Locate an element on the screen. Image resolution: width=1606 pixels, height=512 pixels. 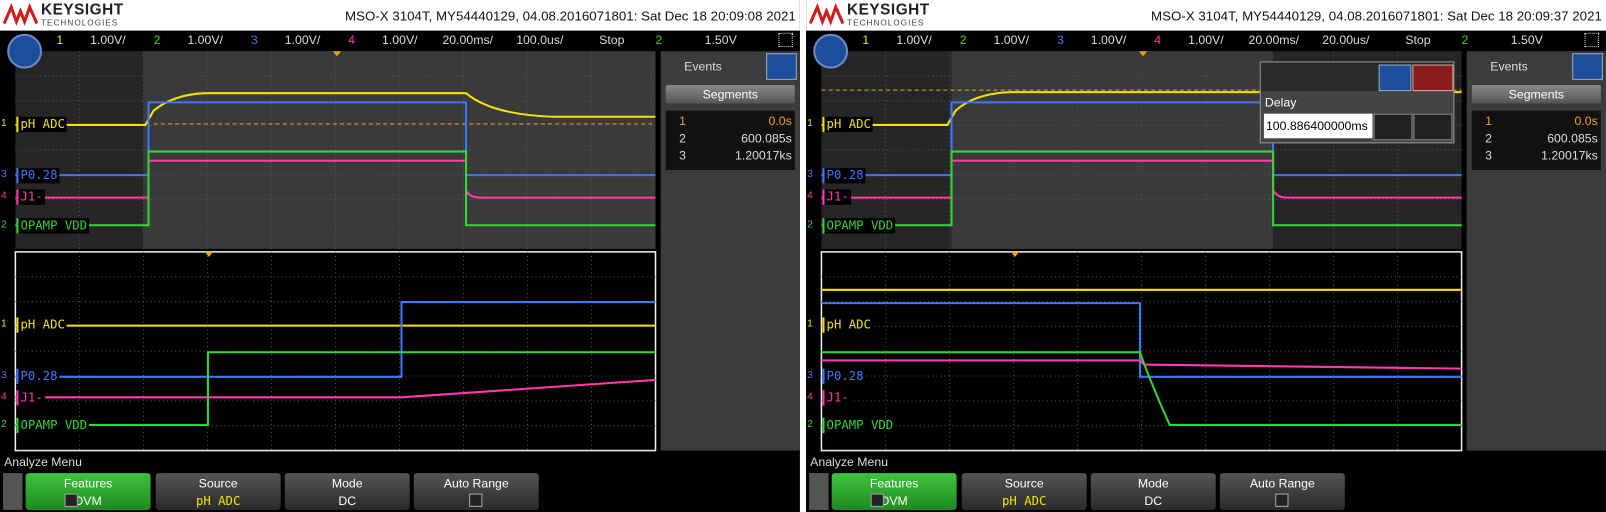
event-index: 2 is located at coordinates (1488, 138).